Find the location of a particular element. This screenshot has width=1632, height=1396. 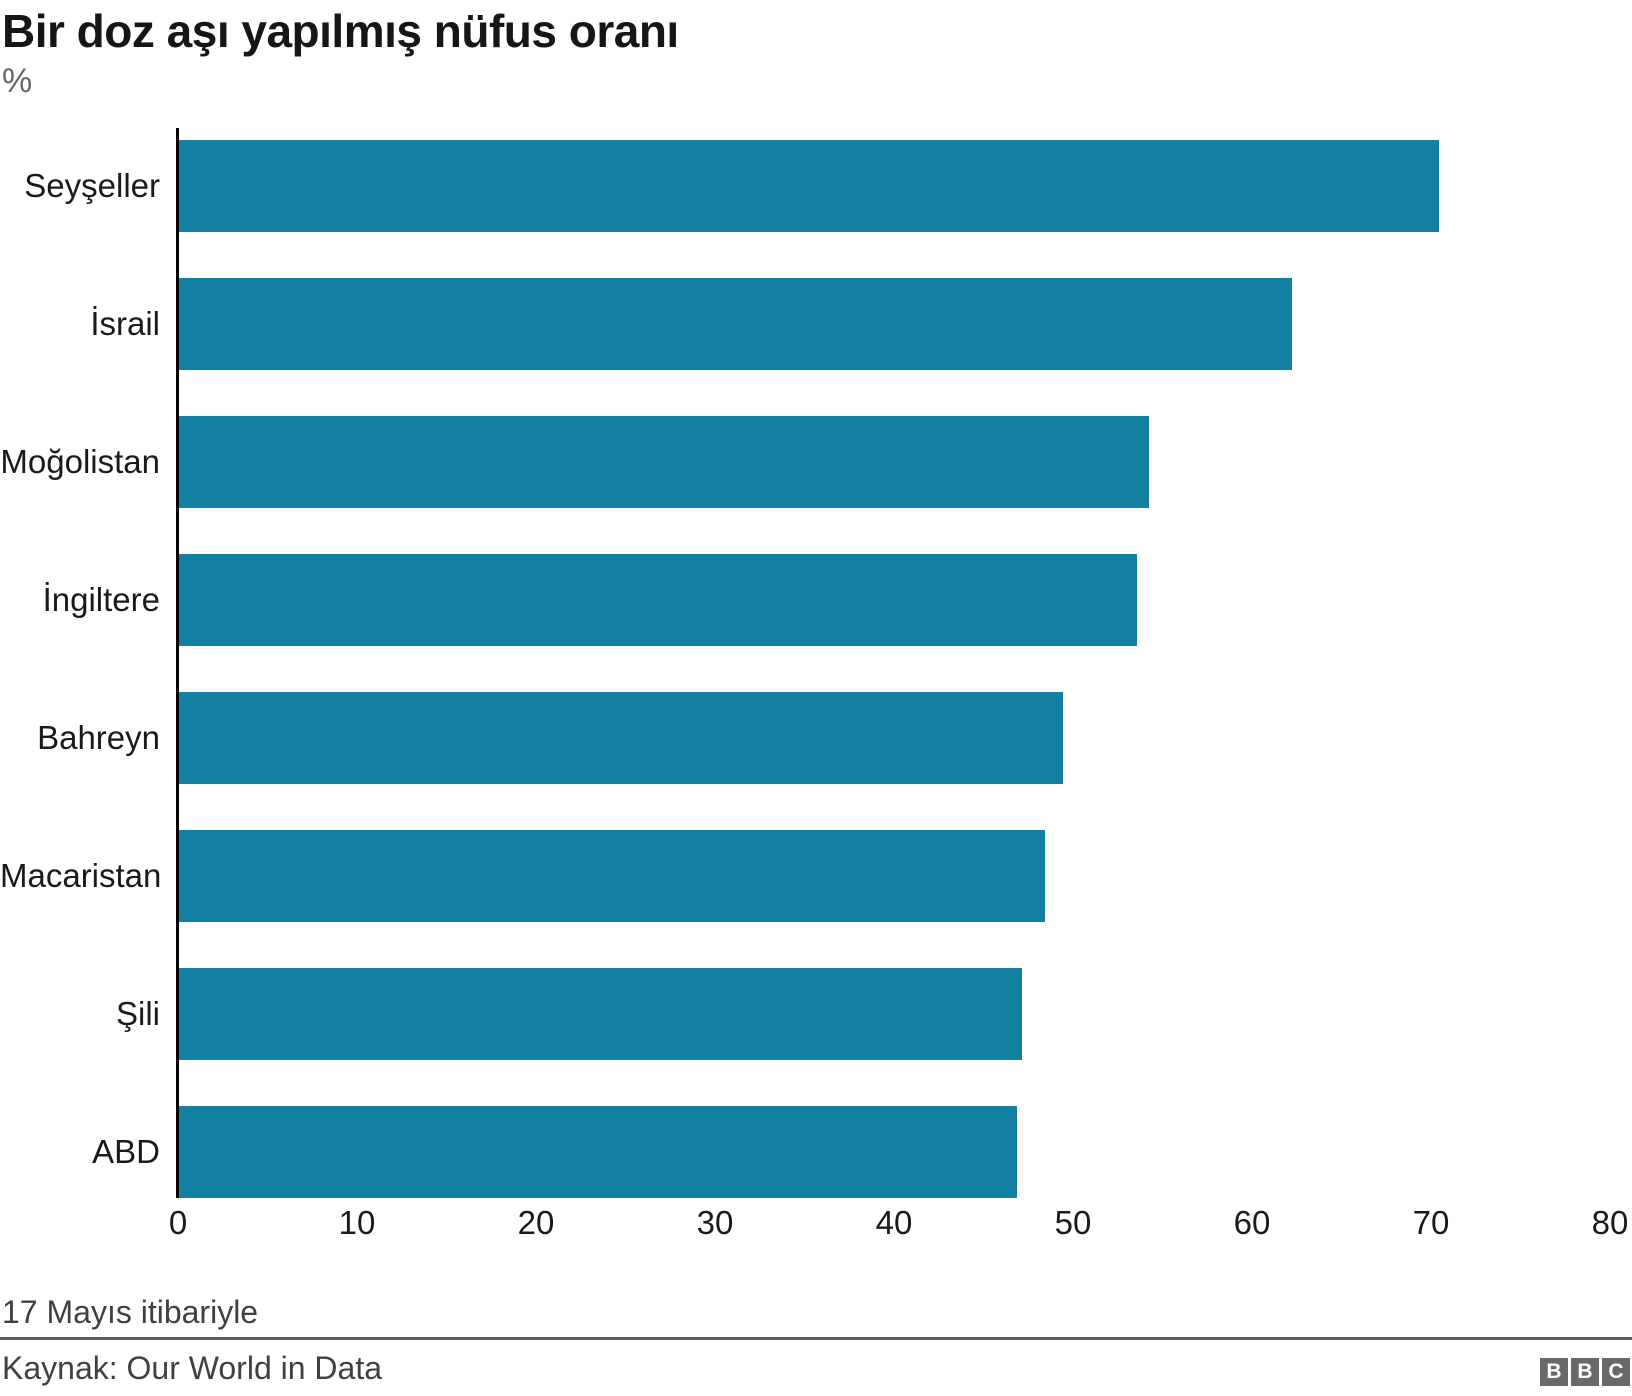

category-label: Macaristan is located at coordinates (81, 875).